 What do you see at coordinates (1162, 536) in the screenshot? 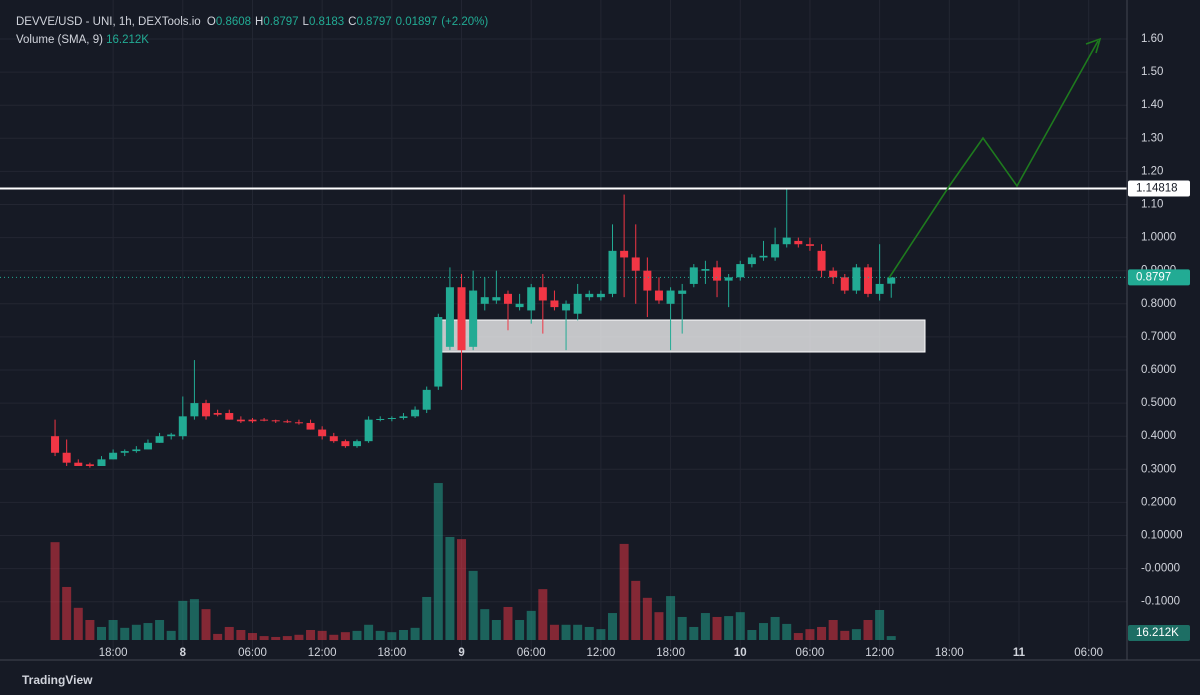
I see `y-tick-label: 0.10000` at bounding box center [1162, 536].